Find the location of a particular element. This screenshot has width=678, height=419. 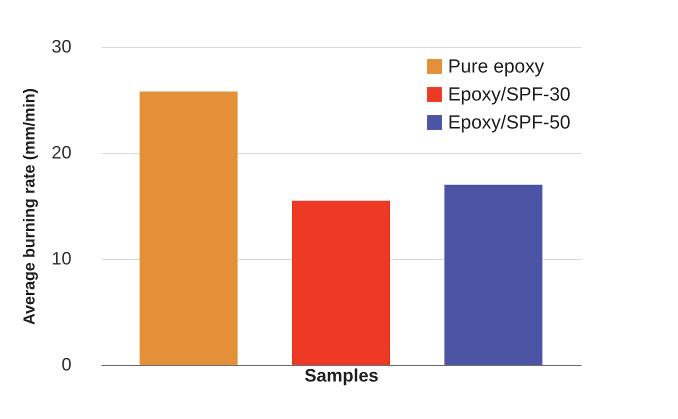

y-tick-label: 20 is located at coordinates (61, 152).